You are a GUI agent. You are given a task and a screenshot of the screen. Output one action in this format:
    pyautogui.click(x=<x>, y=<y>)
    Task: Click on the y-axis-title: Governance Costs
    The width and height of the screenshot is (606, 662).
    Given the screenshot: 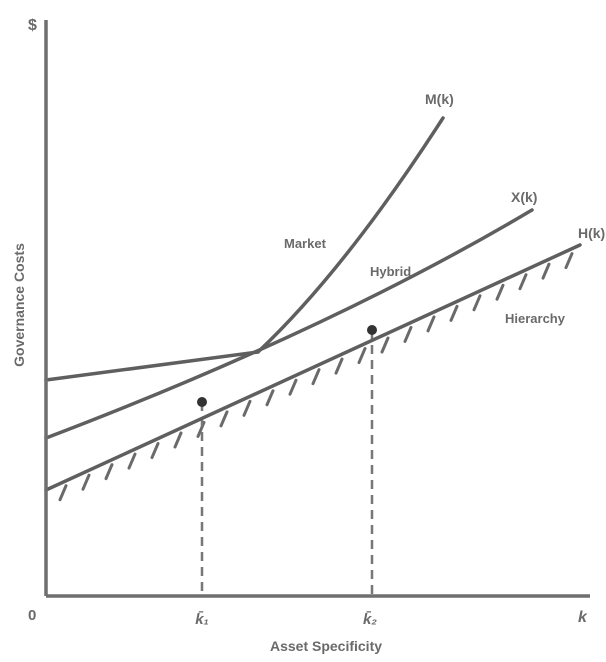 What is the action you would take?
    pyautogui.click(x=19, y=305)
    